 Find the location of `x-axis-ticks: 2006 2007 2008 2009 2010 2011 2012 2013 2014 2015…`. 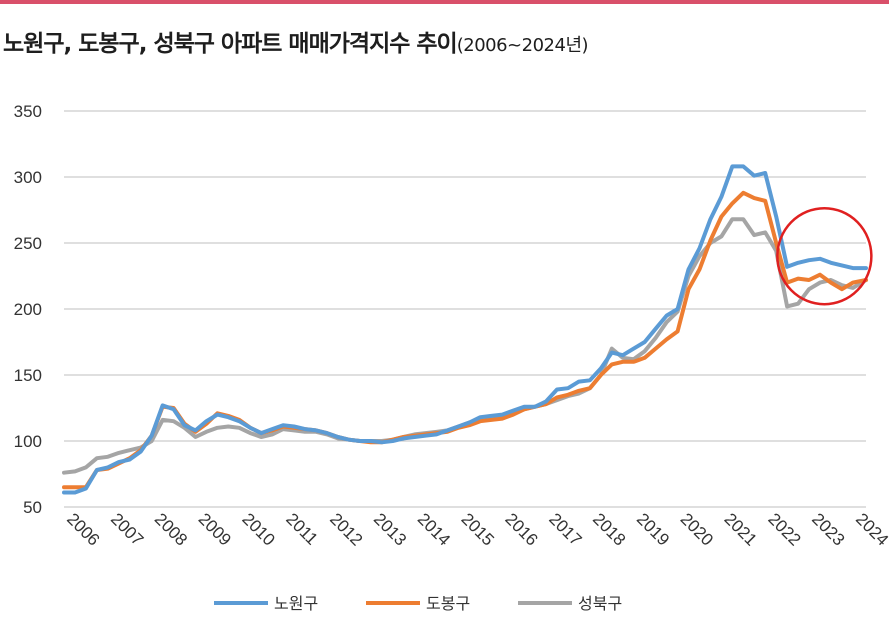

x-axis-ticks: 2006 2007 2008 2009 2010 2011 2012 2013 2014 2015… is located at coordinates (476, 529).